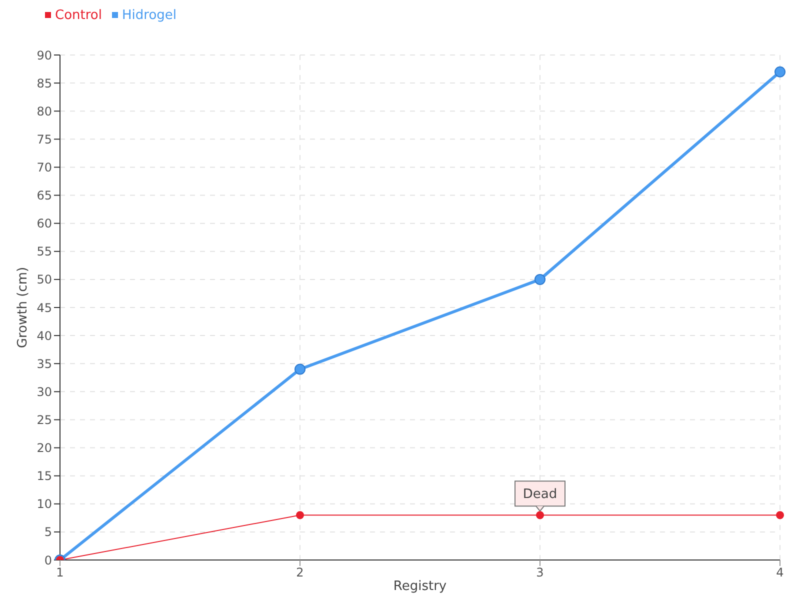 Image resolution: width=800 pixels, height=600 pixels. Describe the element at coordinates (78, 15) in the screenshot. I see `legend-label: Control` at that location.